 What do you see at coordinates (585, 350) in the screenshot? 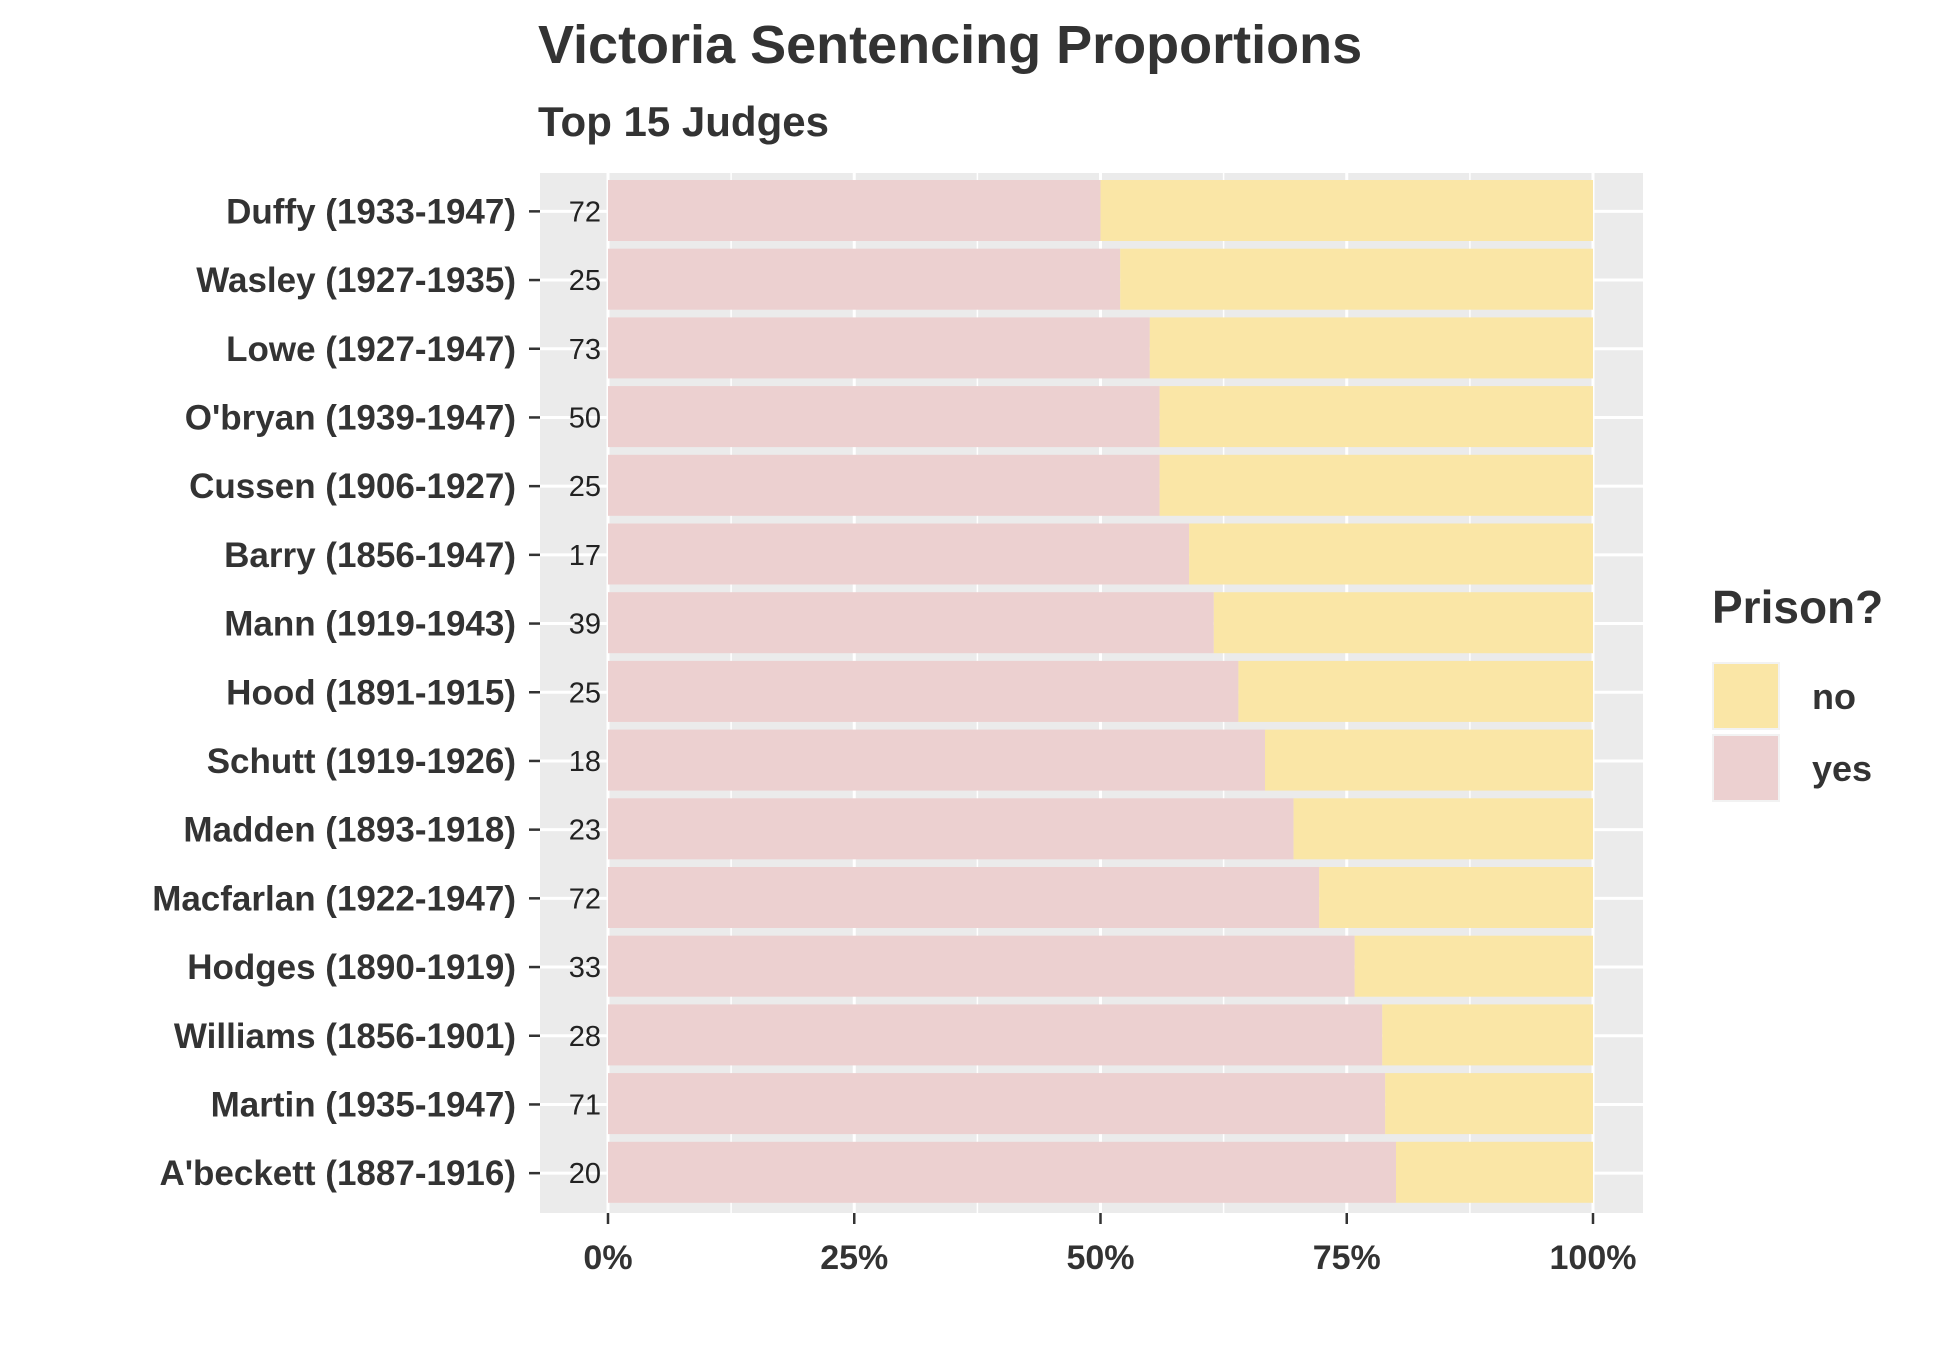
I see `count-label: 73` at bounding box center [585, 350].